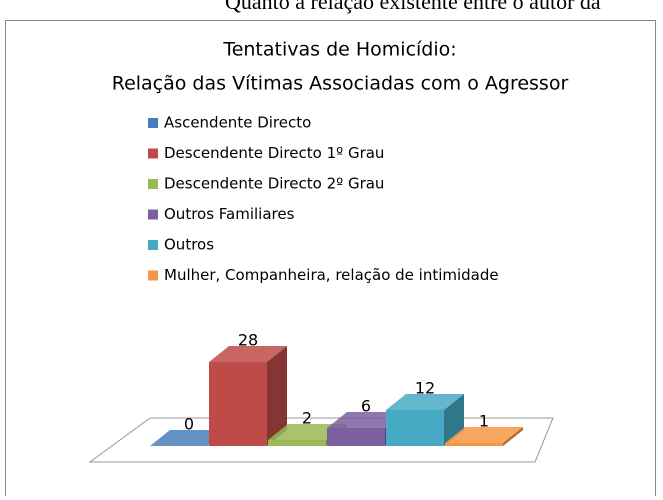 The height and width of the screenshot is (500, 663). Describe the element at coordinates (274, 184) in the screenshot. I see `legend-label: Descendente Directo 2º Grau` at that location.